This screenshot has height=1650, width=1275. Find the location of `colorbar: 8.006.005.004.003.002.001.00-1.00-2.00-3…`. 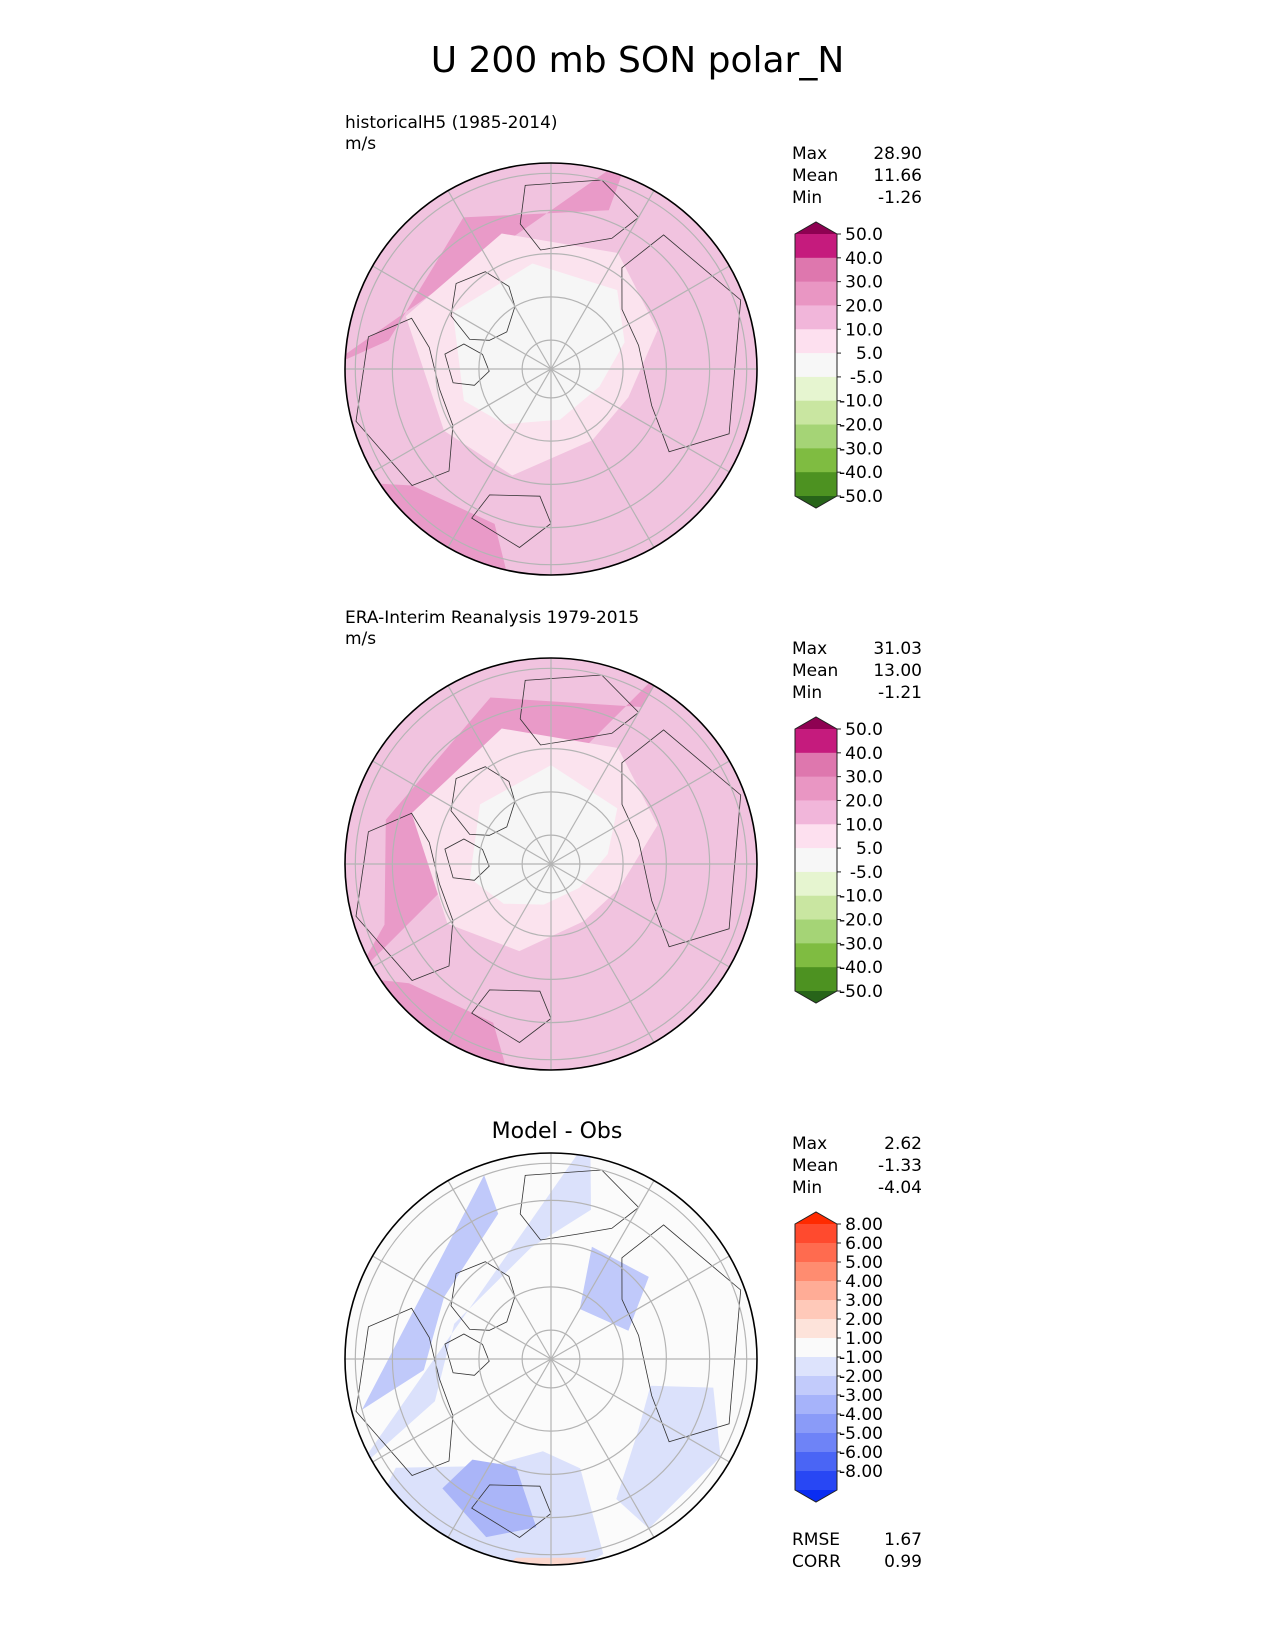

colorbar: 8.006.005.004.003.002.001.00-1.00-2.00-3… is located at coordinates (838, 1357).